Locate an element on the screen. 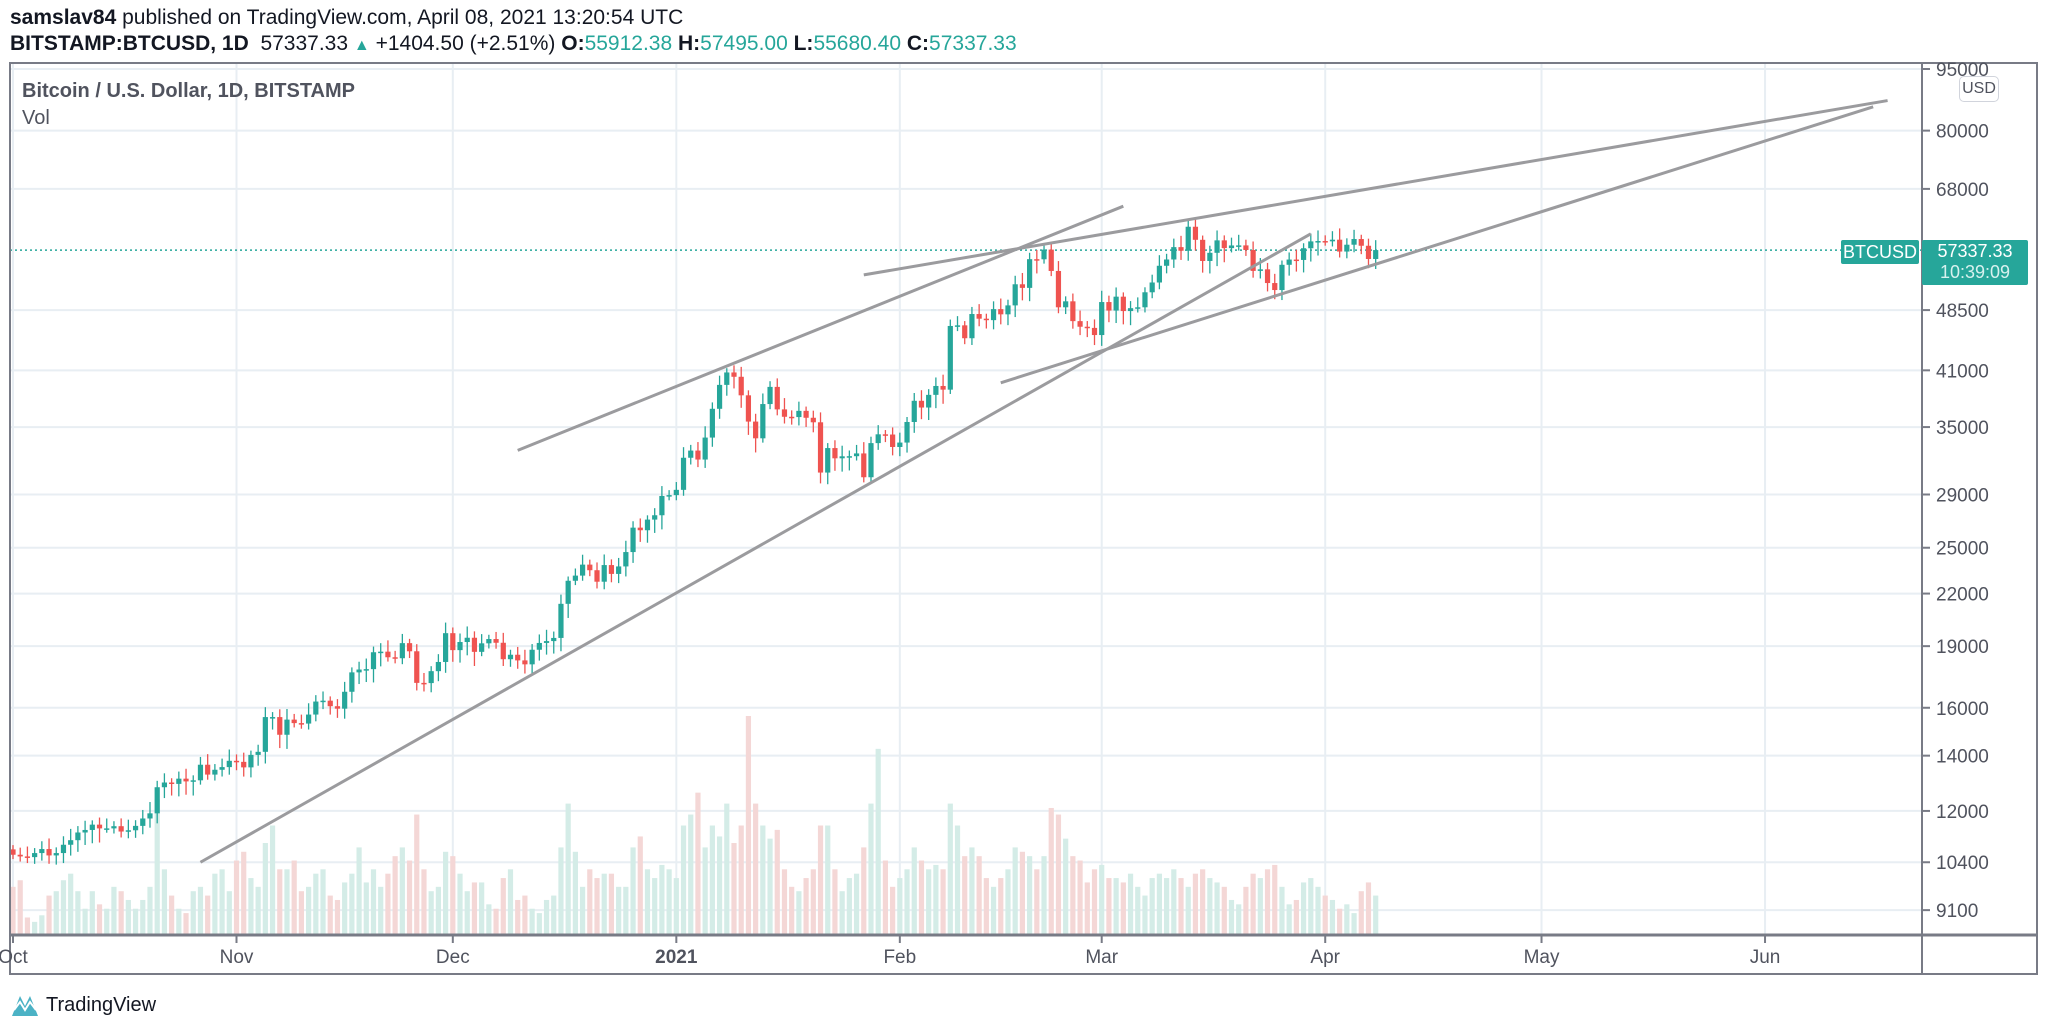  tradingview-logo: TradingView is located at coordinates (83, 1005).